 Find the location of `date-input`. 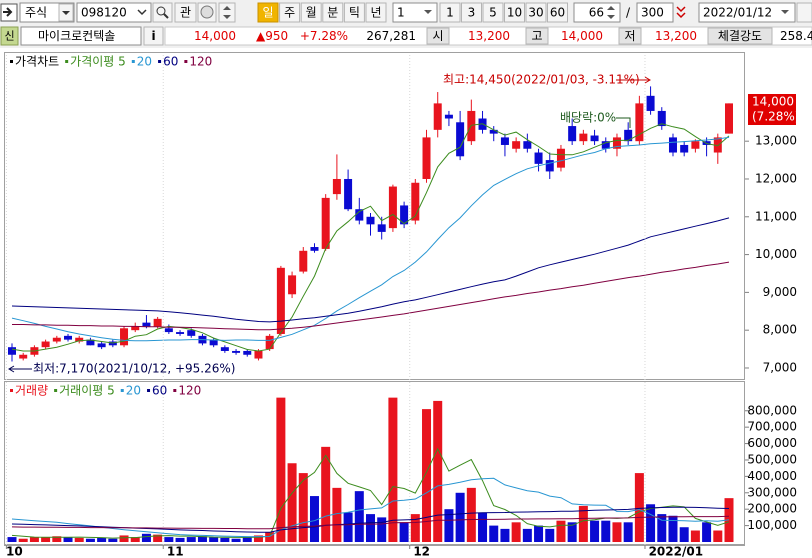

date-input is located at coordinates (747, 12).